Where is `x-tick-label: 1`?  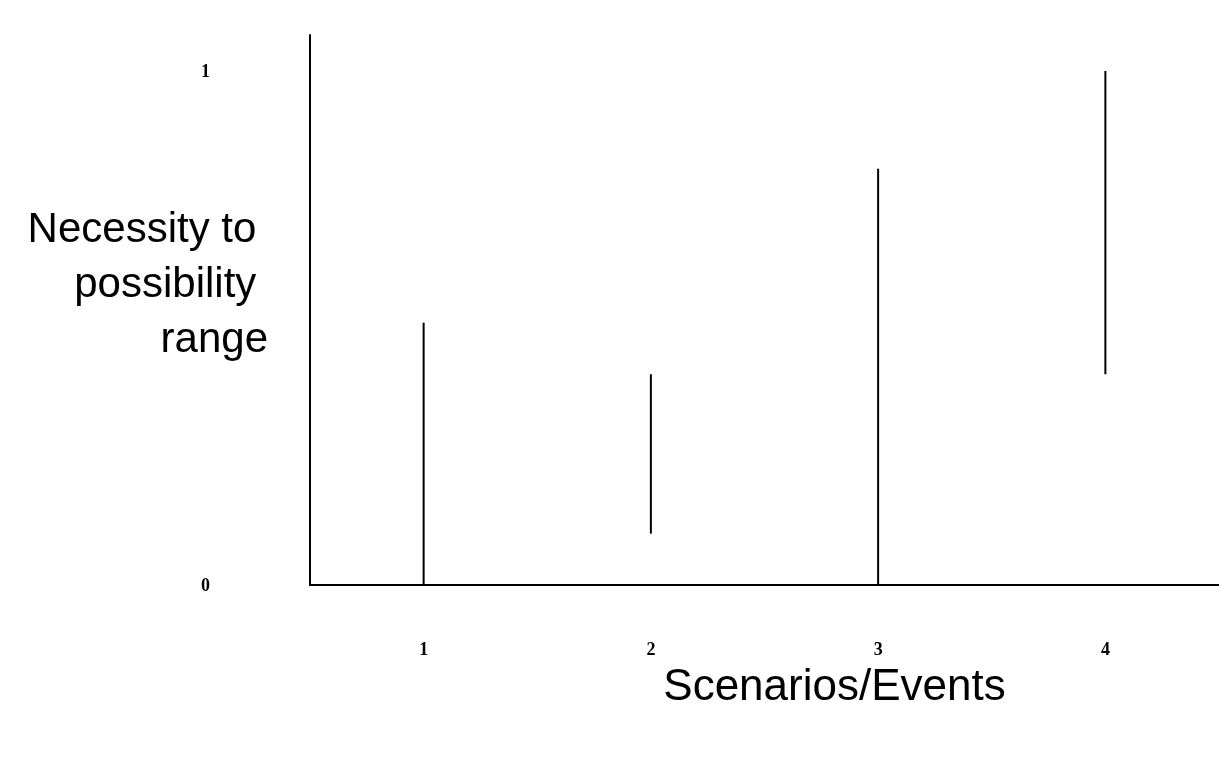
x-tick-label: 1 is located at coordinates (424, 649).